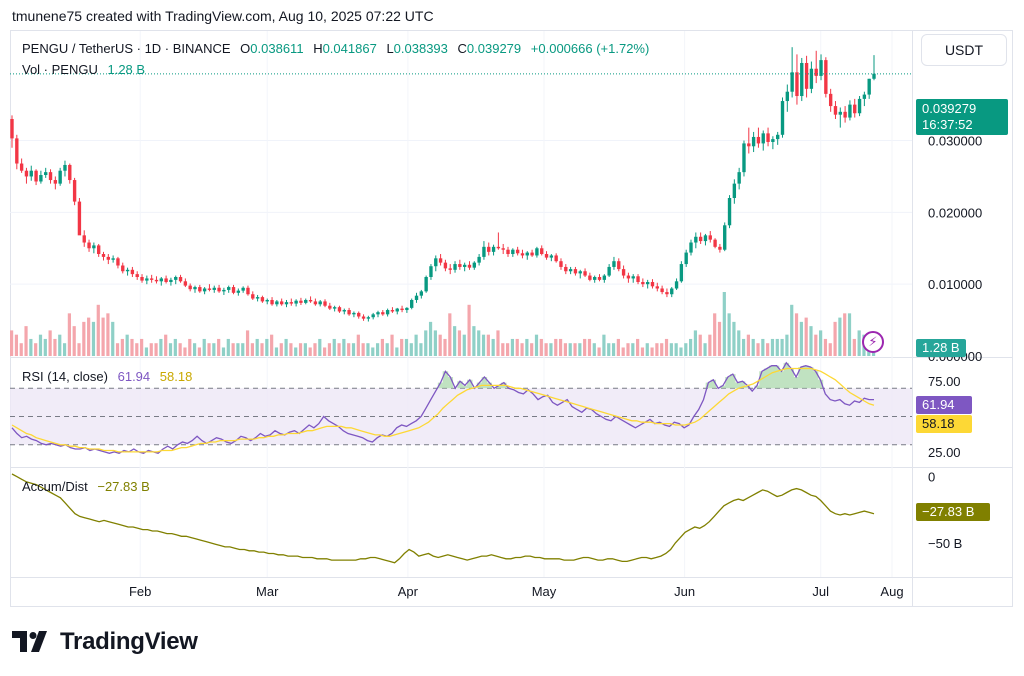 This screenshot has width=1024, height=676. I want to click on high-label: H, so click(318, 48).